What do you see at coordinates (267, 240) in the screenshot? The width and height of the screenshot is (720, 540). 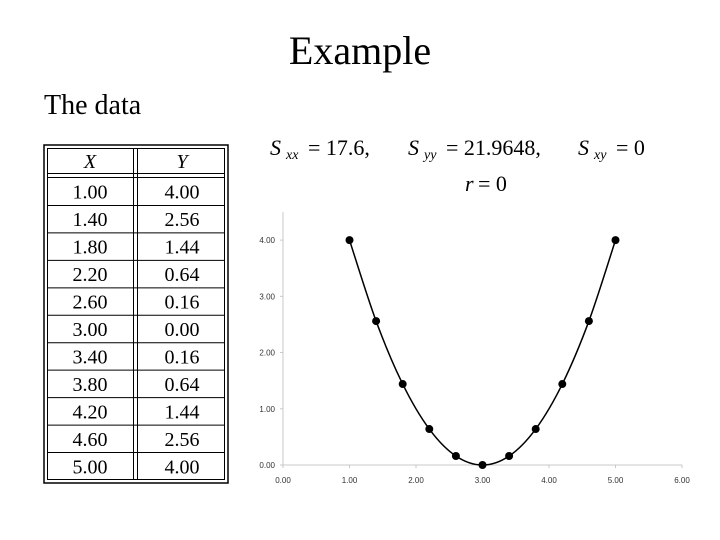 I see `y-tick-label: 4.00` at bounding box center [267, 240].